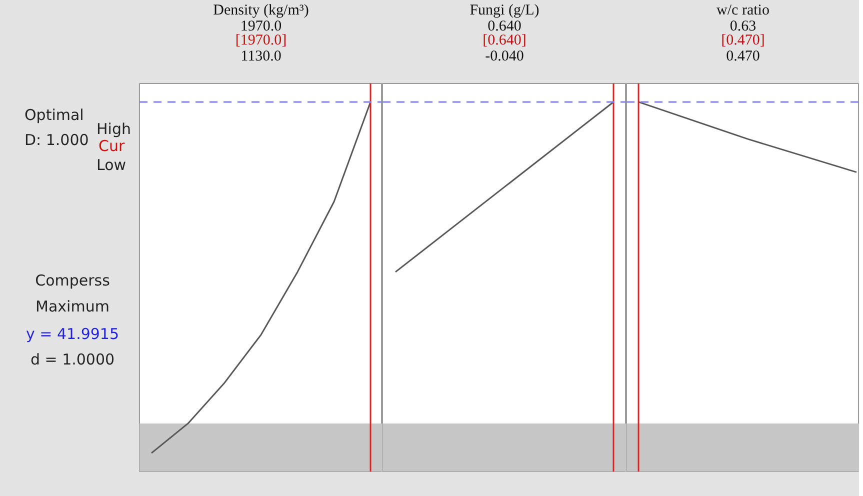 The height and width of the screenshot is (496, 863). What do you see at coordinates (54, 115) in the screenshot?
I see `text: Optimal` at bounding box center [54, 115].